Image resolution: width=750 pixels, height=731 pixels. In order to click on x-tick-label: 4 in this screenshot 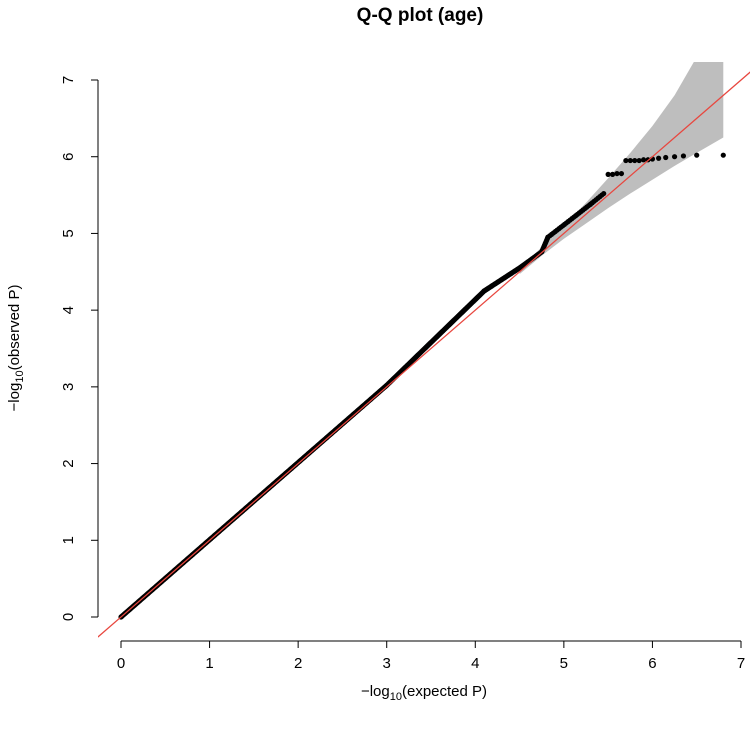, I will do `click(475, 663)`.